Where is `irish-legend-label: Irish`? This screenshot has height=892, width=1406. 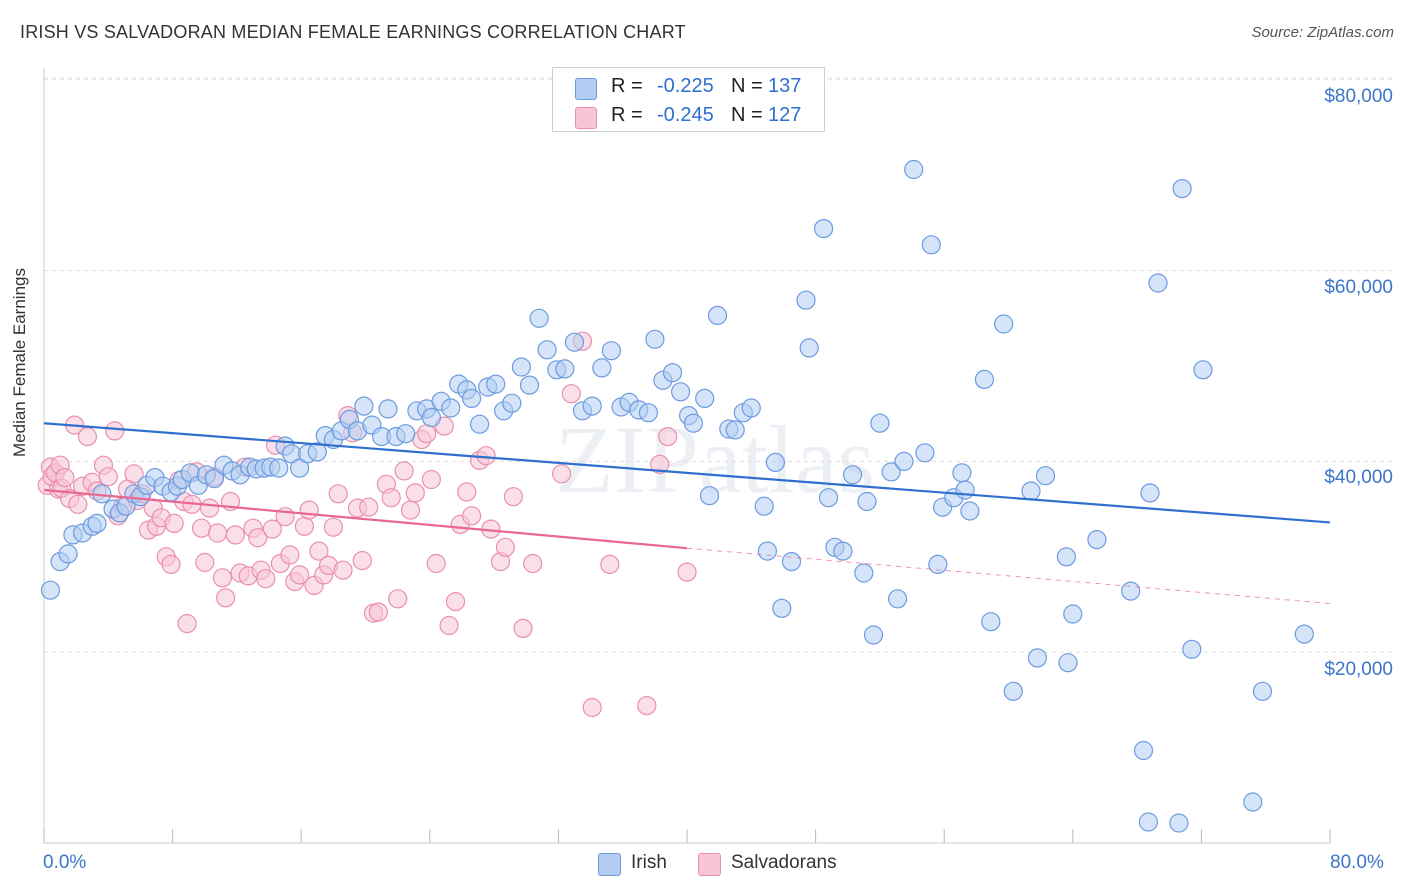
irish-legend-label: Irish is located at coordinates (649, 862).